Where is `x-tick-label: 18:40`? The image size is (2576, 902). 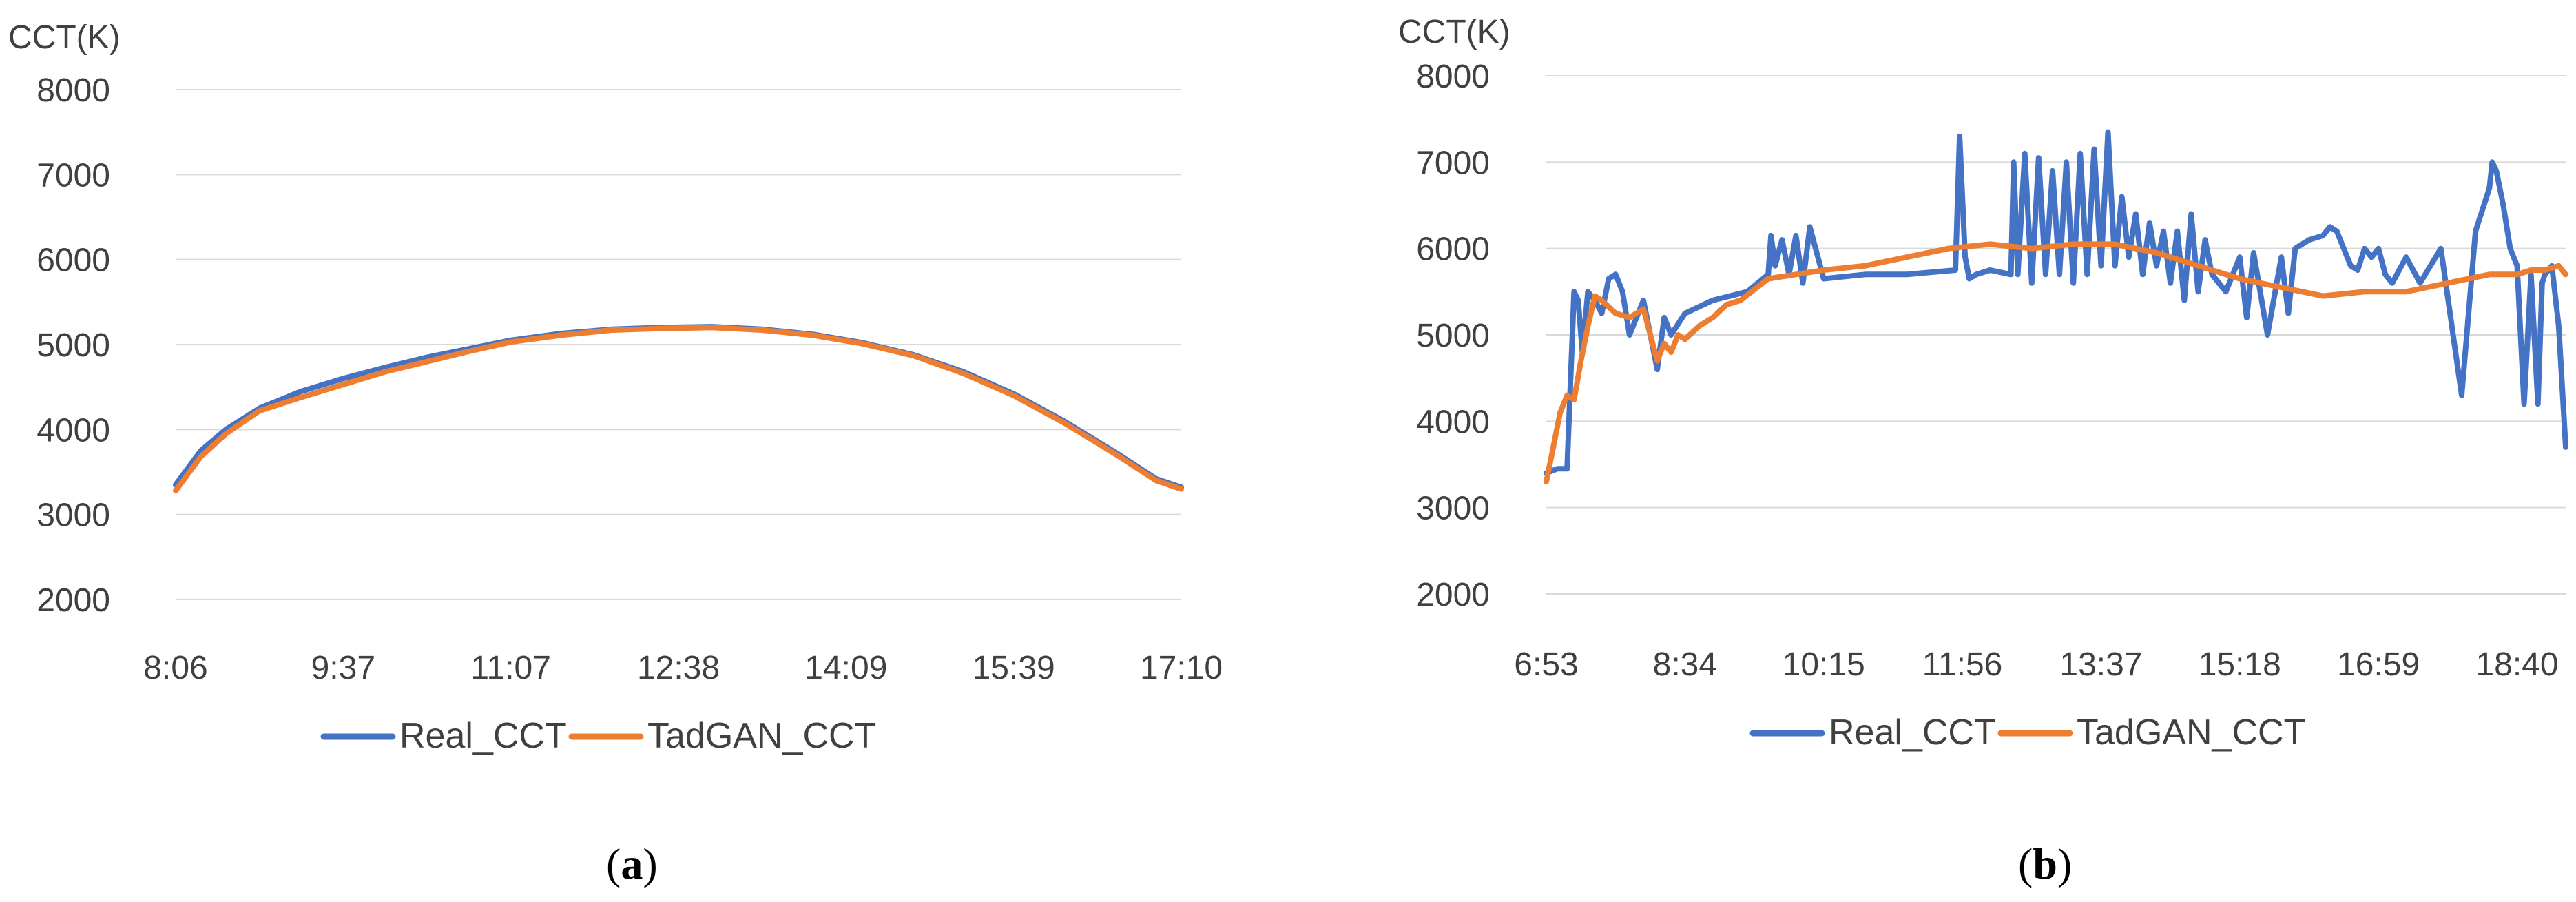 x-tick-label: 18:40 is located at coordinates (2516, 664).